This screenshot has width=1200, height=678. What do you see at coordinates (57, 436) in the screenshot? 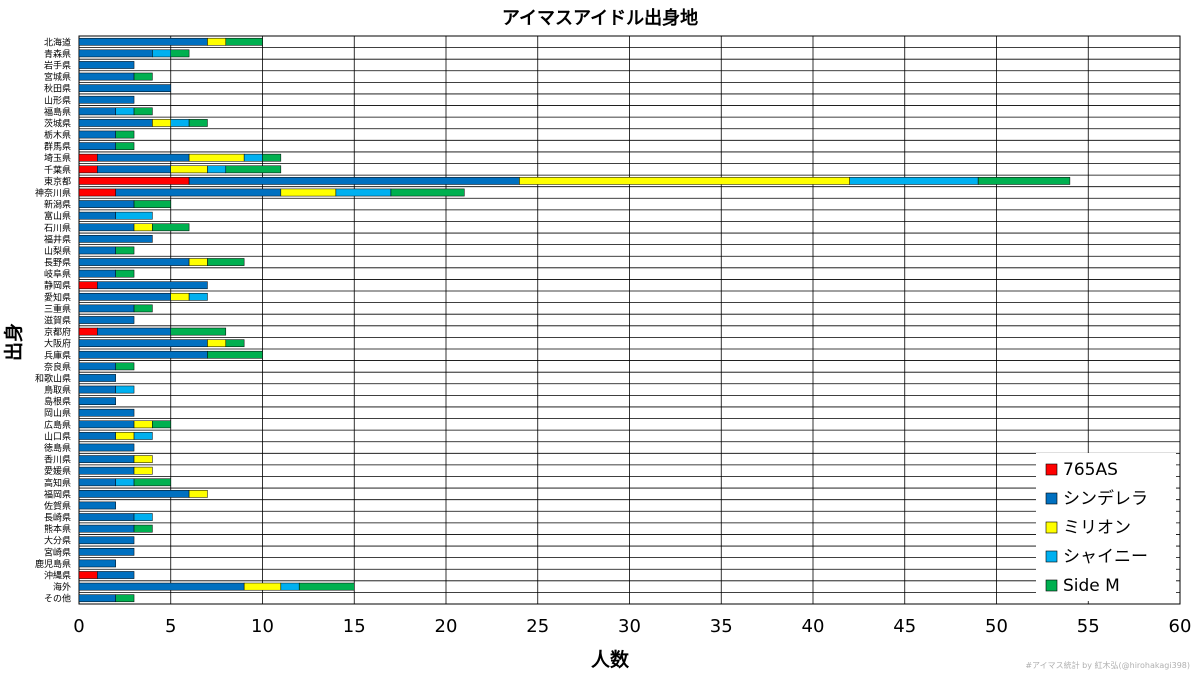
I see `y-tick-label: 山口県` at bounding box center [57, 436].